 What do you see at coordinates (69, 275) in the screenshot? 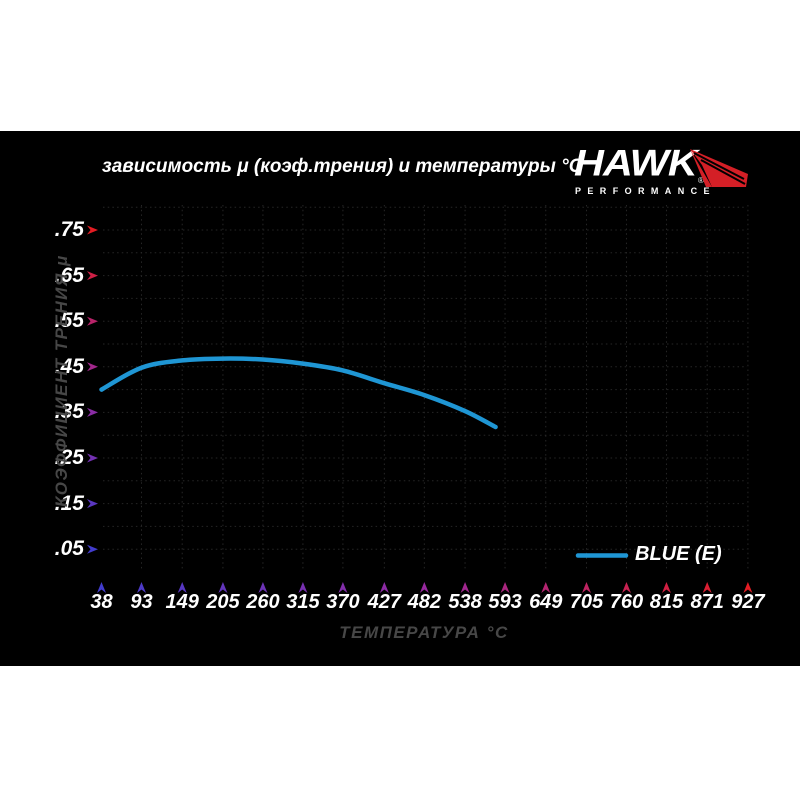
I see `y-tick-label: .65` at bounding box center [69, 275].